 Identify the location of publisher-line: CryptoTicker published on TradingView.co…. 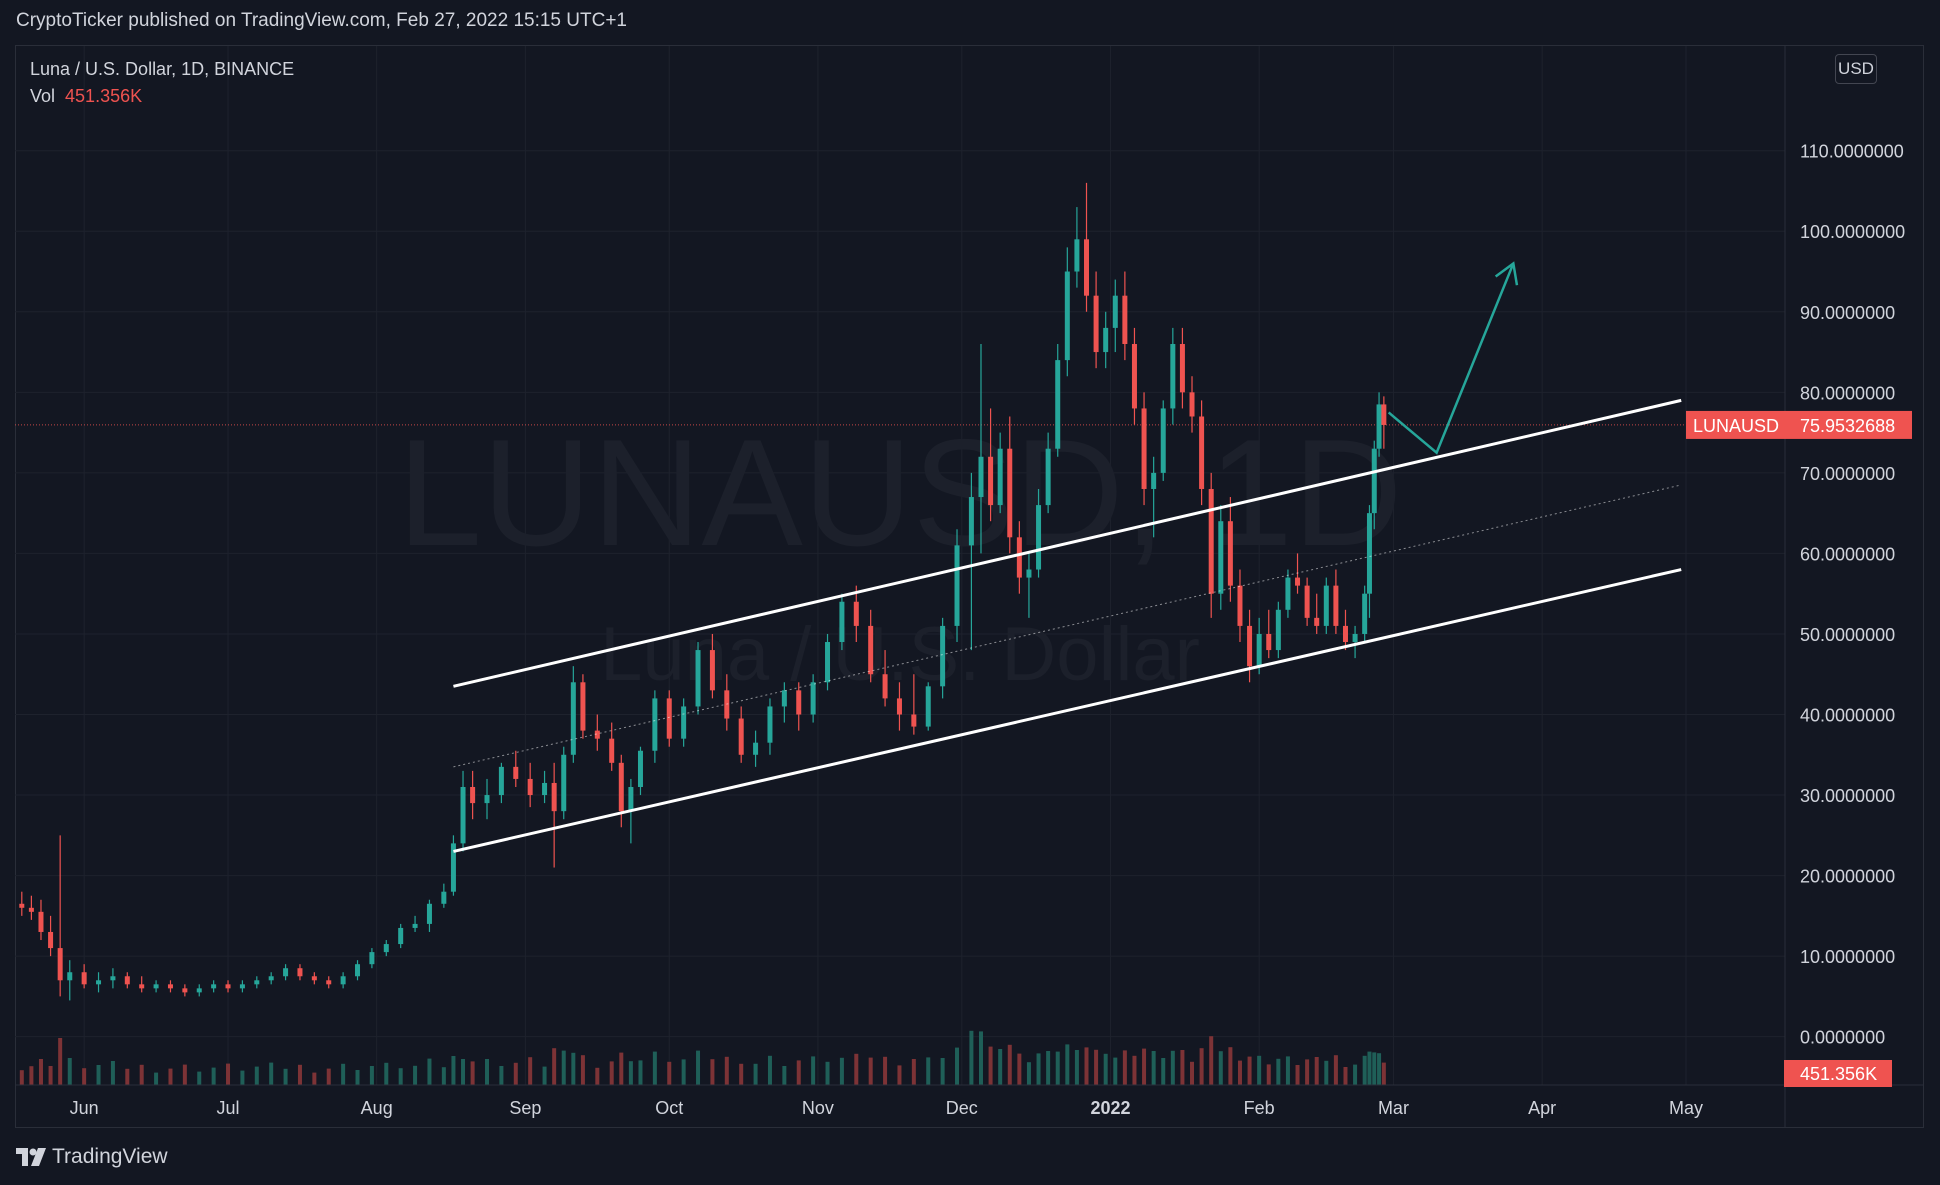
(321, 20).